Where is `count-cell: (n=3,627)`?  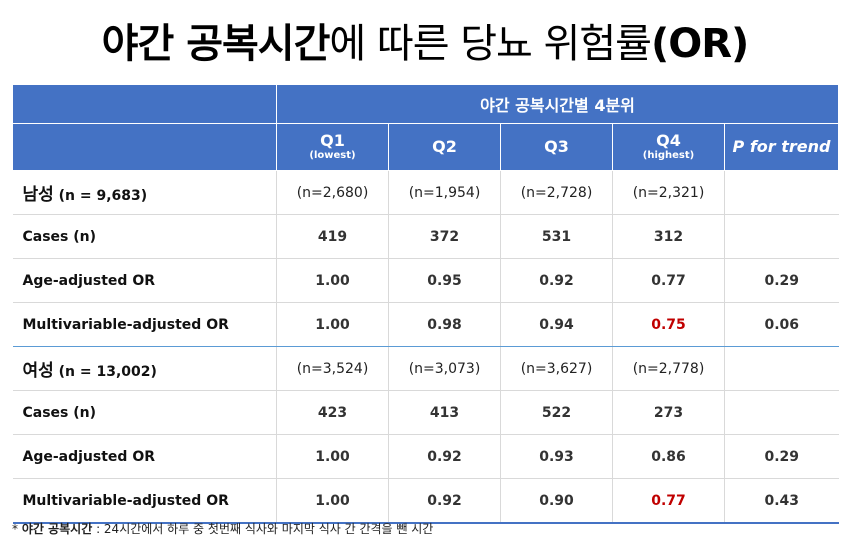
count-cell: (n=3,627) is located at coordinates (556, 368).